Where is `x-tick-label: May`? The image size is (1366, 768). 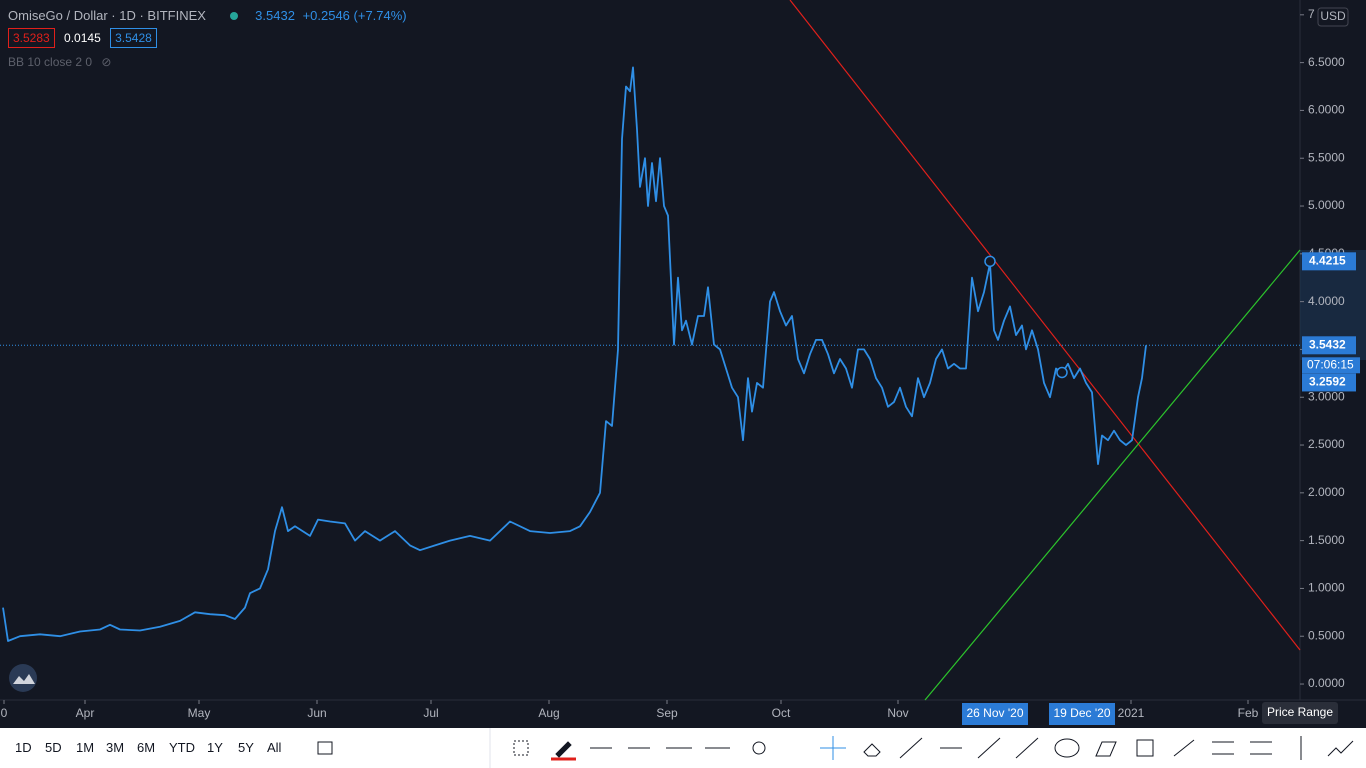 x-tick-label: May is located at coordinates (199, 713).